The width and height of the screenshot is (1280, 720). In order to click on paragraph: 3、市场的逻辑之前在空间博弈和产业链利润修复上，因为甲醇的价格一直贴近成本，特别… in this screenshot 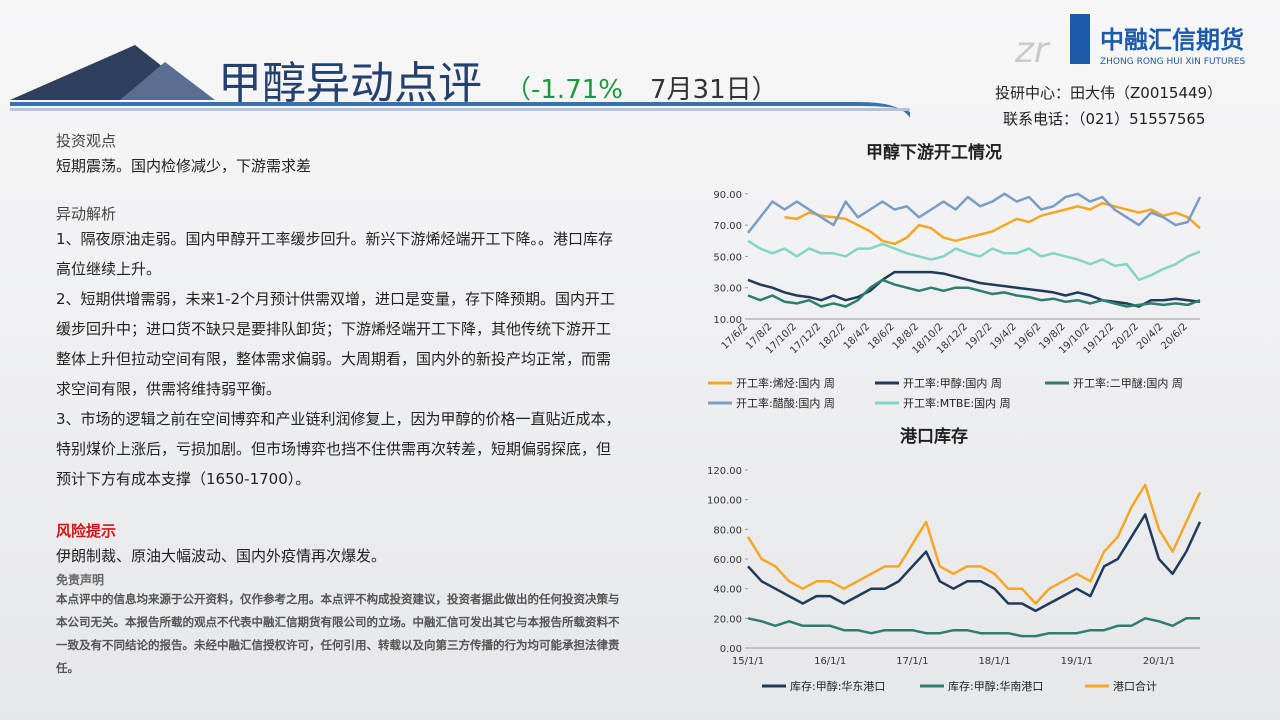, I will do `click(338, 449)`.